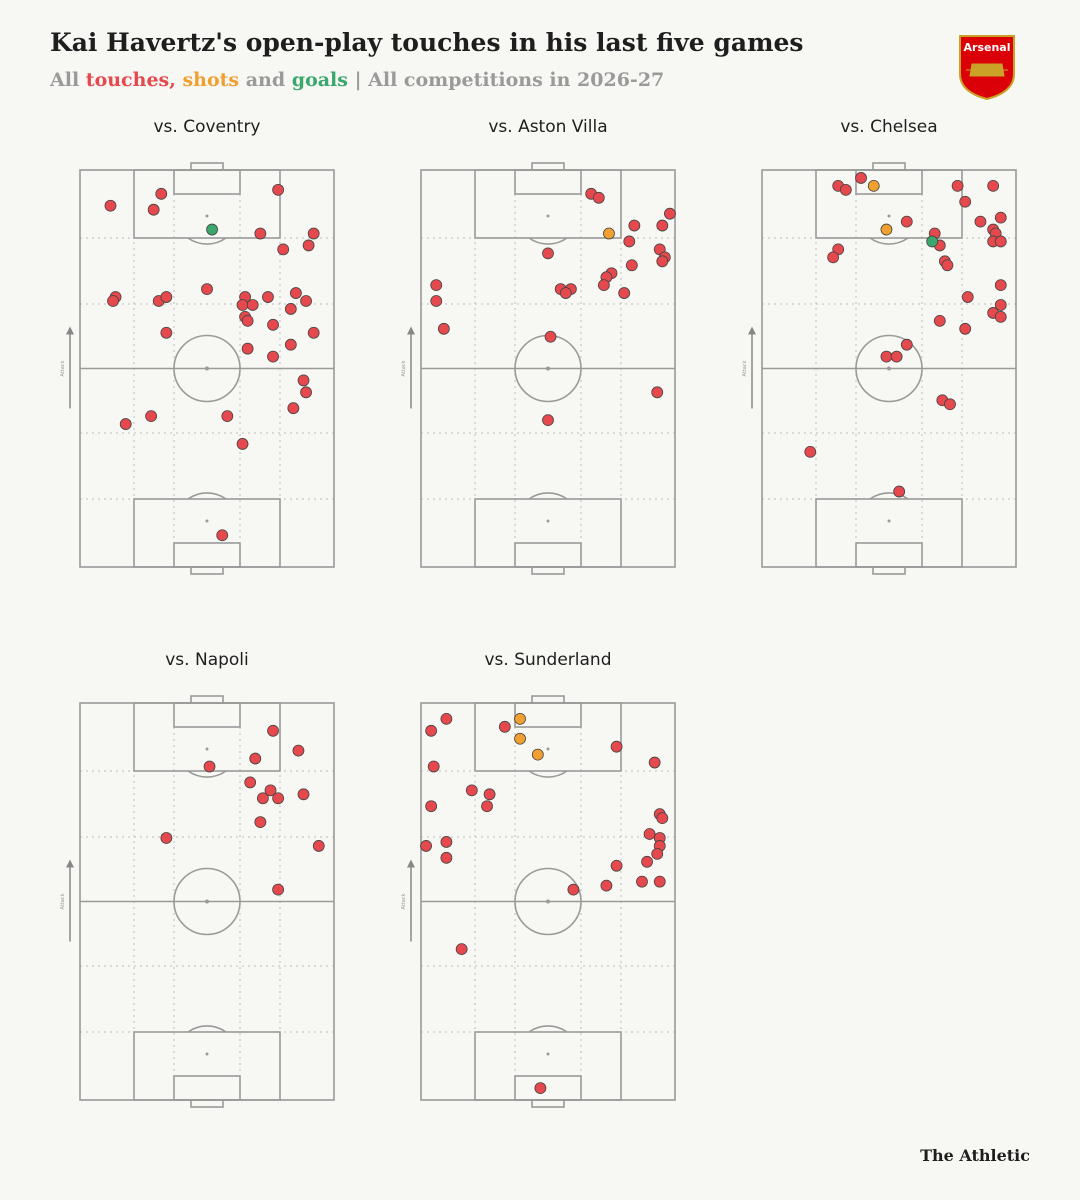 This screenshot has height=1200, width=1080. I want to click on subtitle-segment: touches,, so click(134, 80).